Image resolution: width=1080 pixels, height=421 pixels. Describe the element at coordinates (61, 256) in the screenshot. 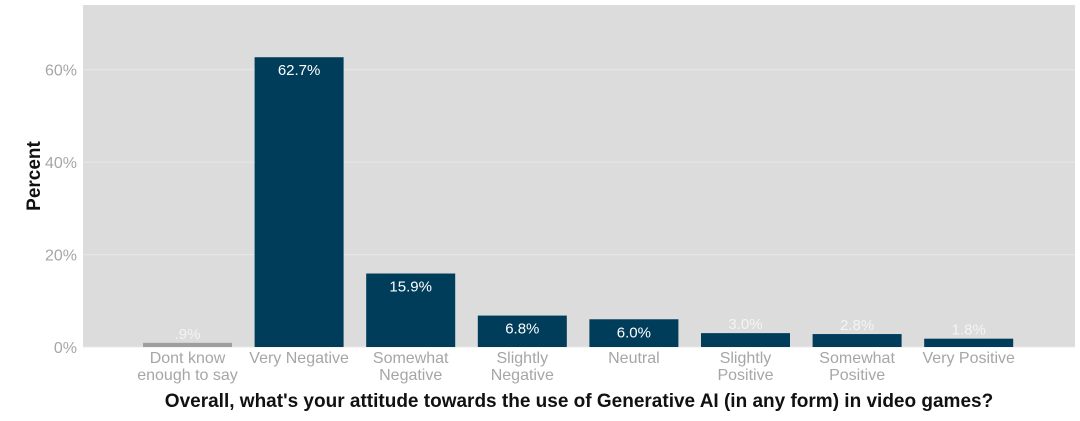

I see `y-tick-label: 20%` at that location.